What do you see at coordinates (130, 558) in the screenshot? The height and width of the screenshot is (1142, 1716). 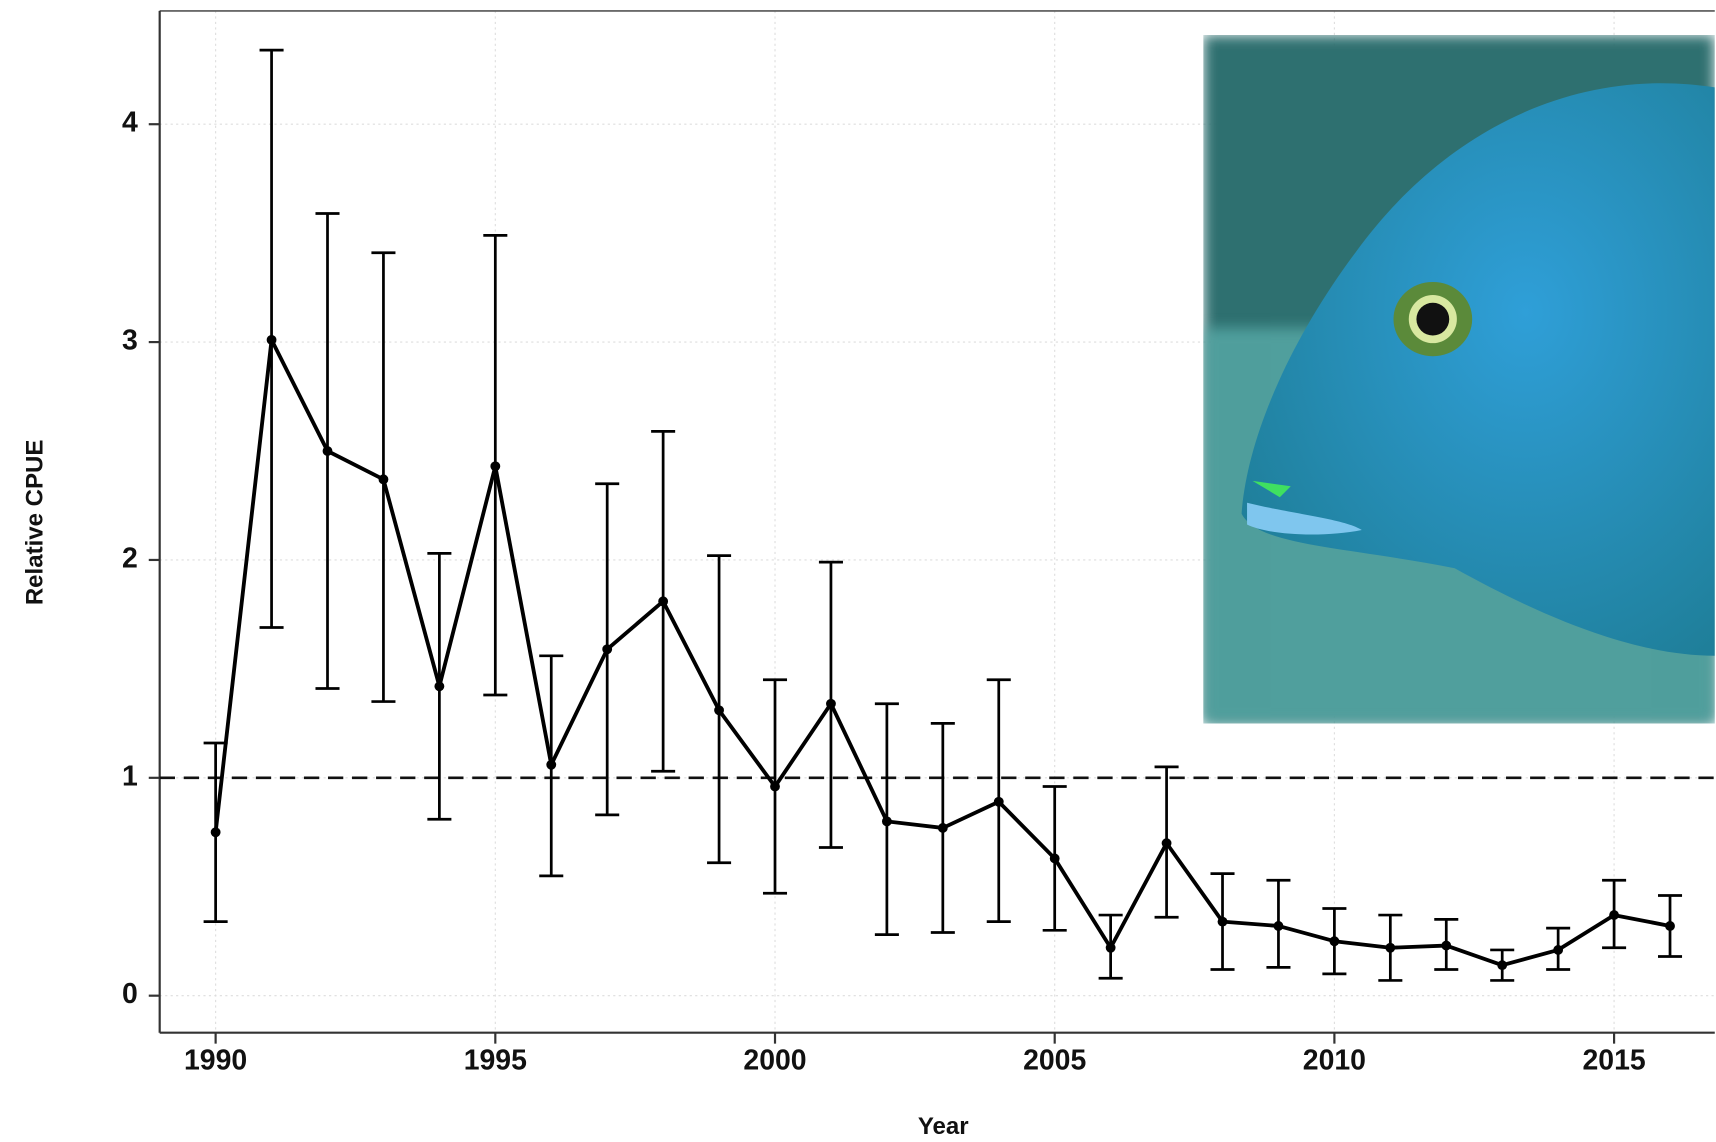 I see `y-tick-label: 2` at bounding box center [130, 558].